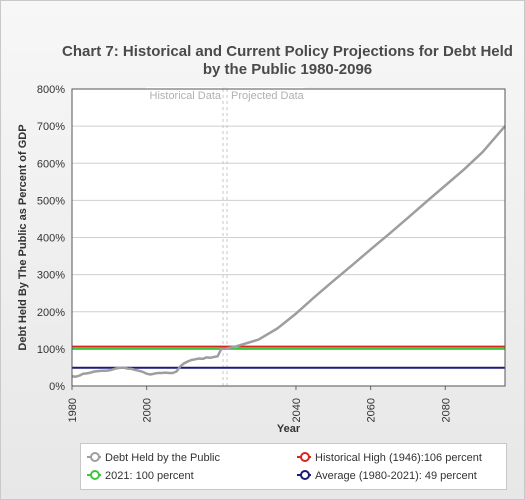 The width and height of the screenshot is (525, 500). I want to click on legend-label-2021: 2021: 100 percent, so click(149, 476).